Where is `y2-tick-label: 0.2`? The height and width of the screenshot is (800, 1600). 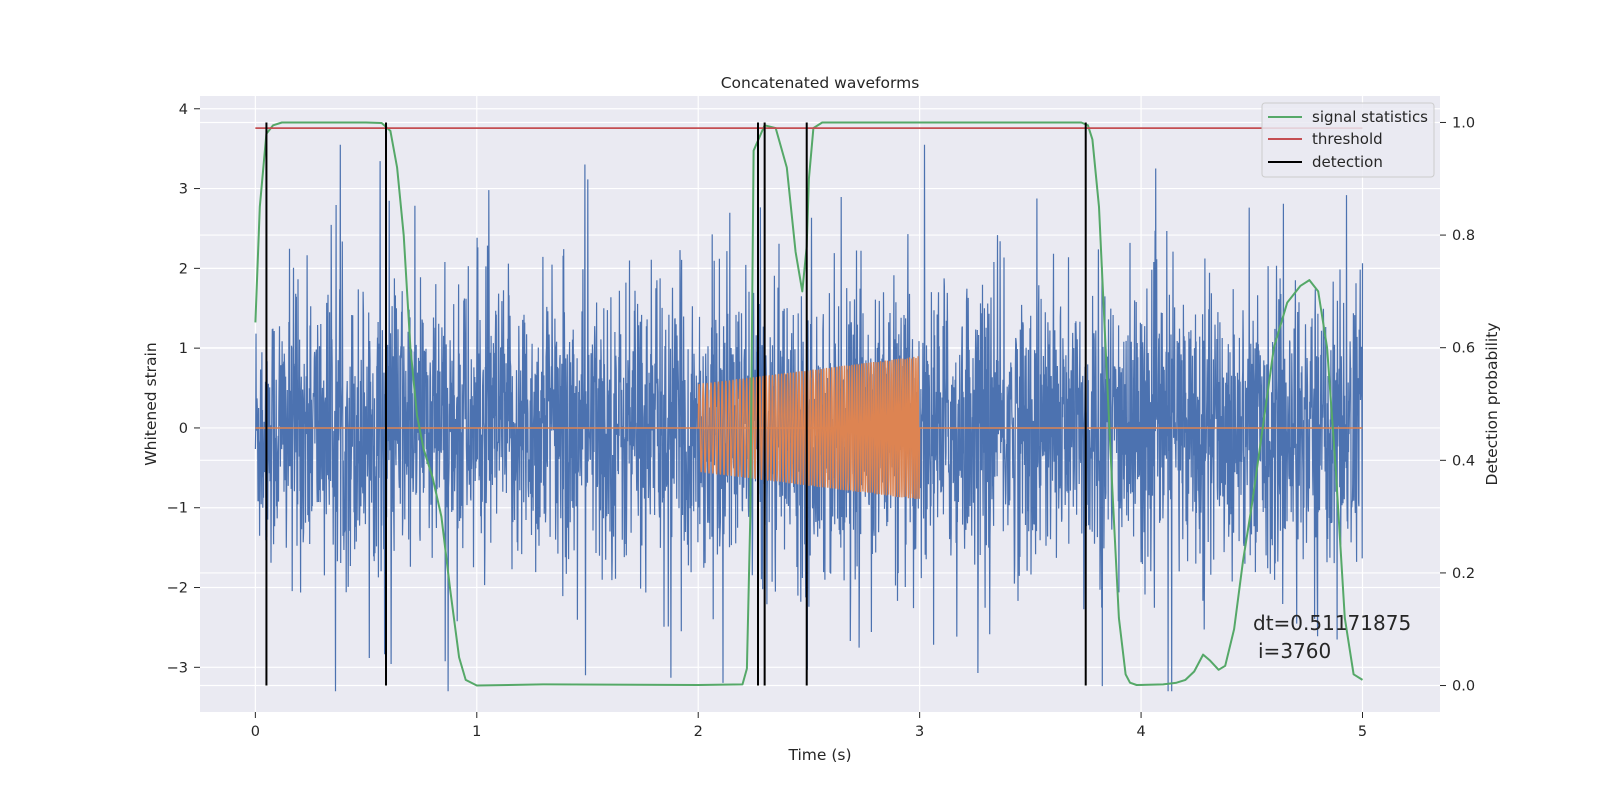
y2-tick-label: 0.2 is located at coordinates (1463, 574).